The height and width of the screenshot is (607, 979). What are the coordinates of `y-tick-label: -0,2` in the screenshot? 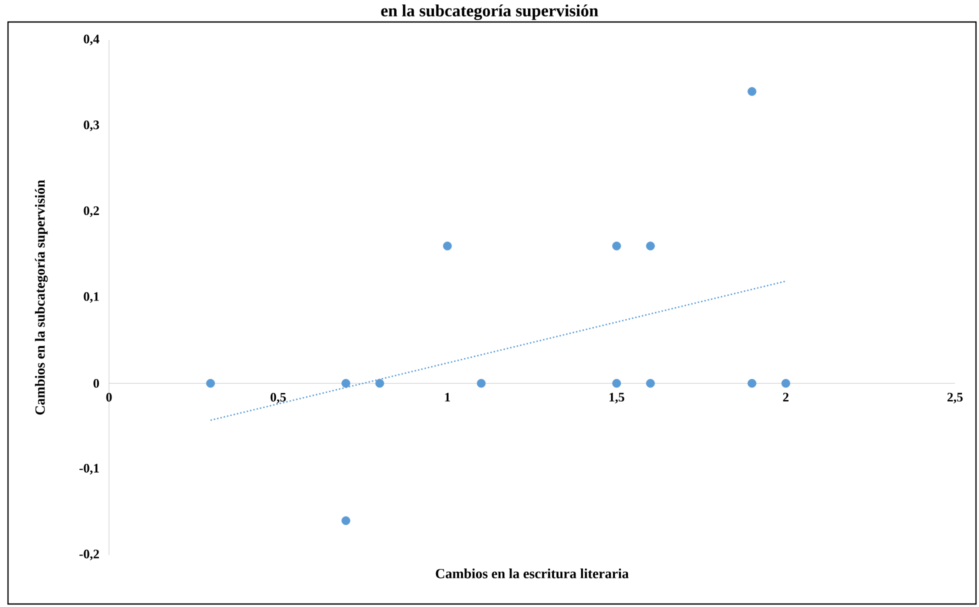 It's located at (89, 555).